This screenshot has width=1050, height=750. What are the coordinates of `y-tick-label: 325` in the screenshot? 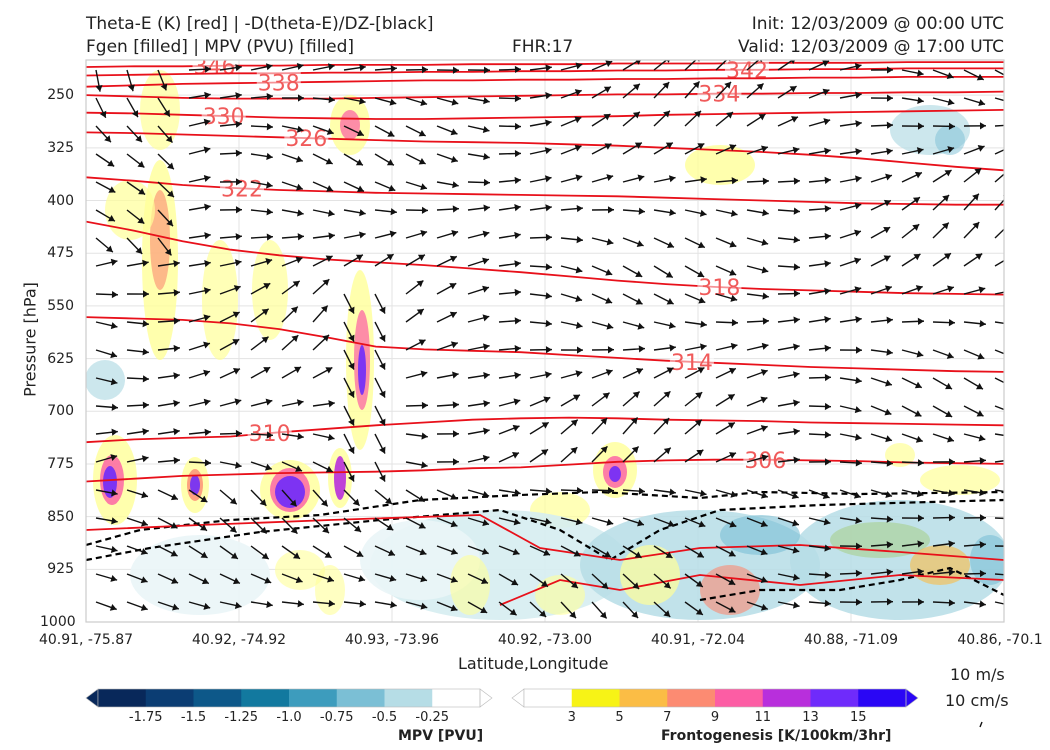 It's located at (60, 147).